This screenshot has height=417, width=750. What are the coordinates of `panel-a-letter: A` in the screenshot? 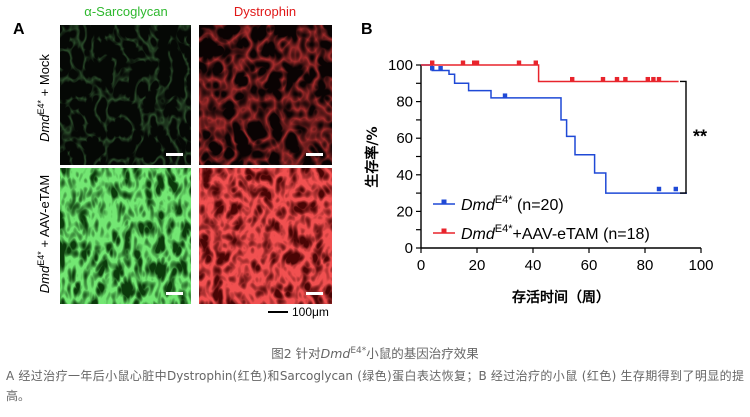 It's located at (19, 29).